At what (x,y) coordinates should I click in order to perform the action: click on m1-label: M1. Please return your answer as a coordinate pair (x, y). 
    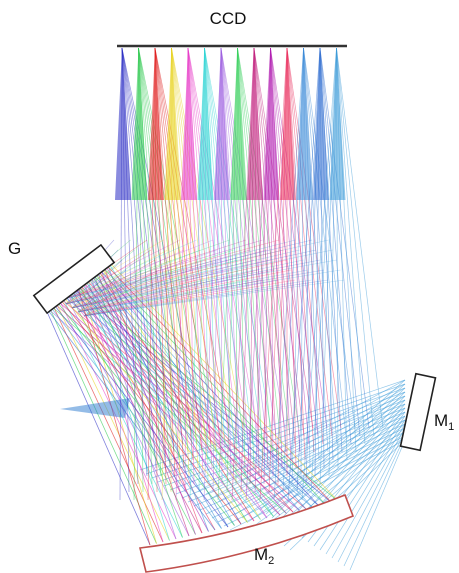
    Looking at the image, I should click on (444, 422).